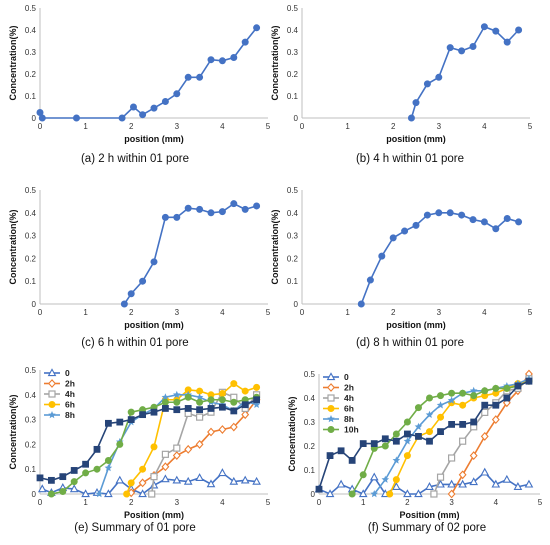 The height and width of the screenshot is (545, 550). I want to click on panel-caption: (b) 4 h within 01 pore, so click(410, 159).